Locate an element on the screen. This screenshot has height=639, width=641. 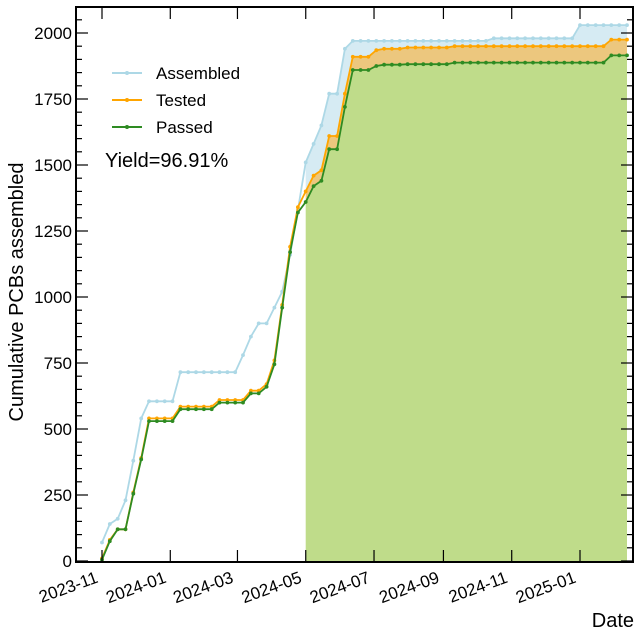
y-tick-label: 500 is located at coordinates (58, 429).